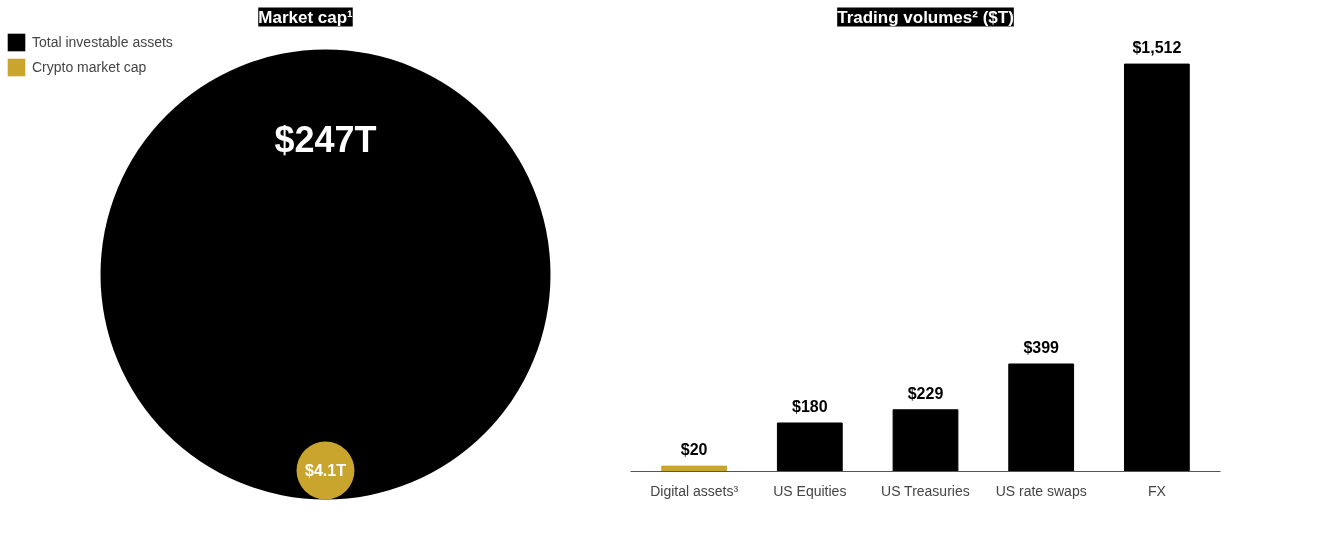  What do you see at coordinates (1041, 490) in the screenshot?
I see `x-tick-label: US rate swaps` at bounding box center [1041, 490].